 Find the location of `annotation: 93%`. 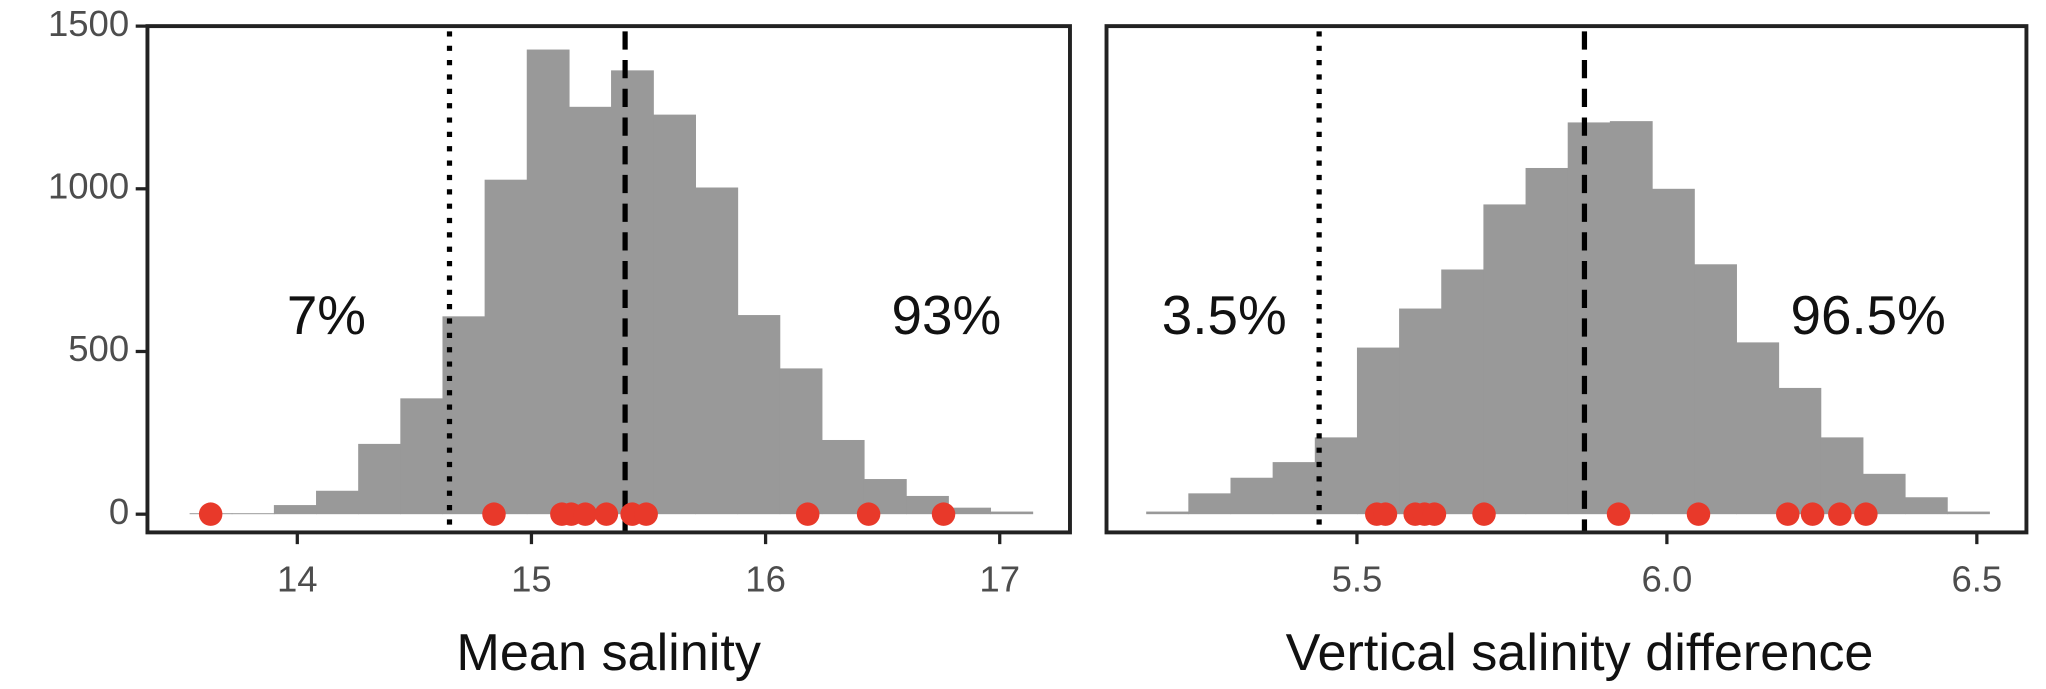

annotation: 93% is located at coordinates (947, 315).